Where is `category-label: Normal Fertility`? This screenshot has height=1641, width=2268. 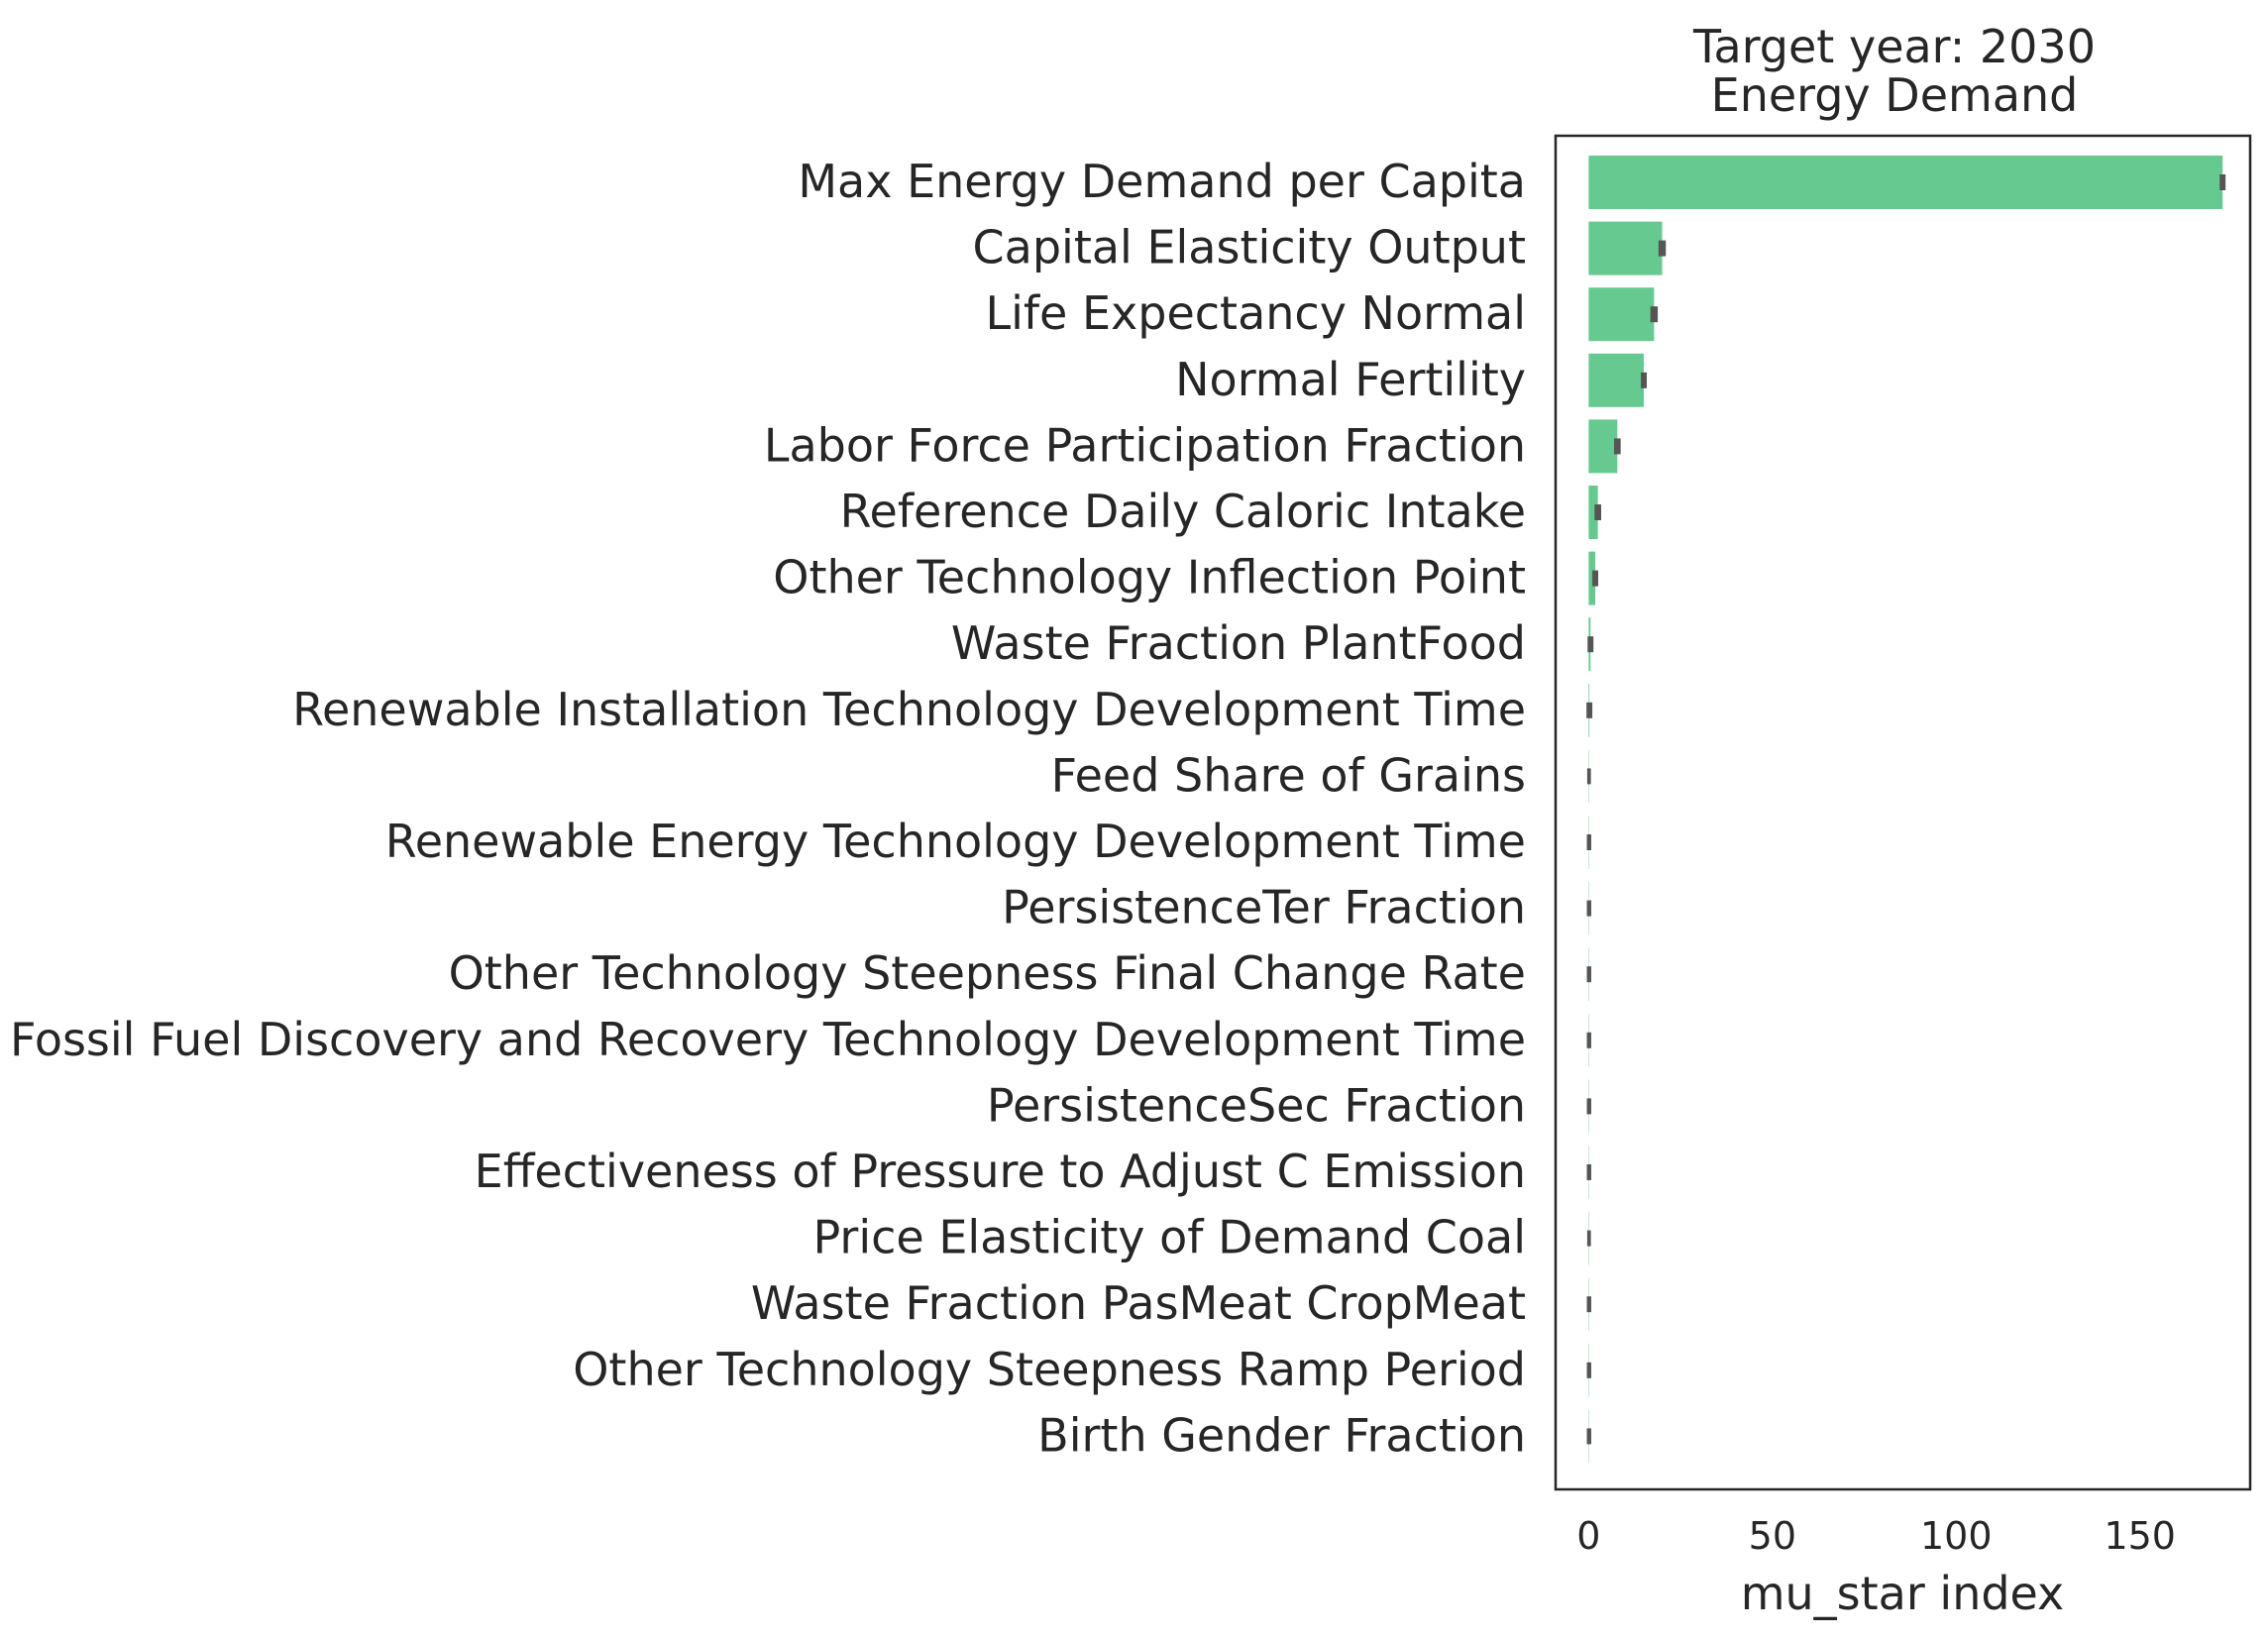 category-label: Normal Fertility is located at coordinates (1351, 379).